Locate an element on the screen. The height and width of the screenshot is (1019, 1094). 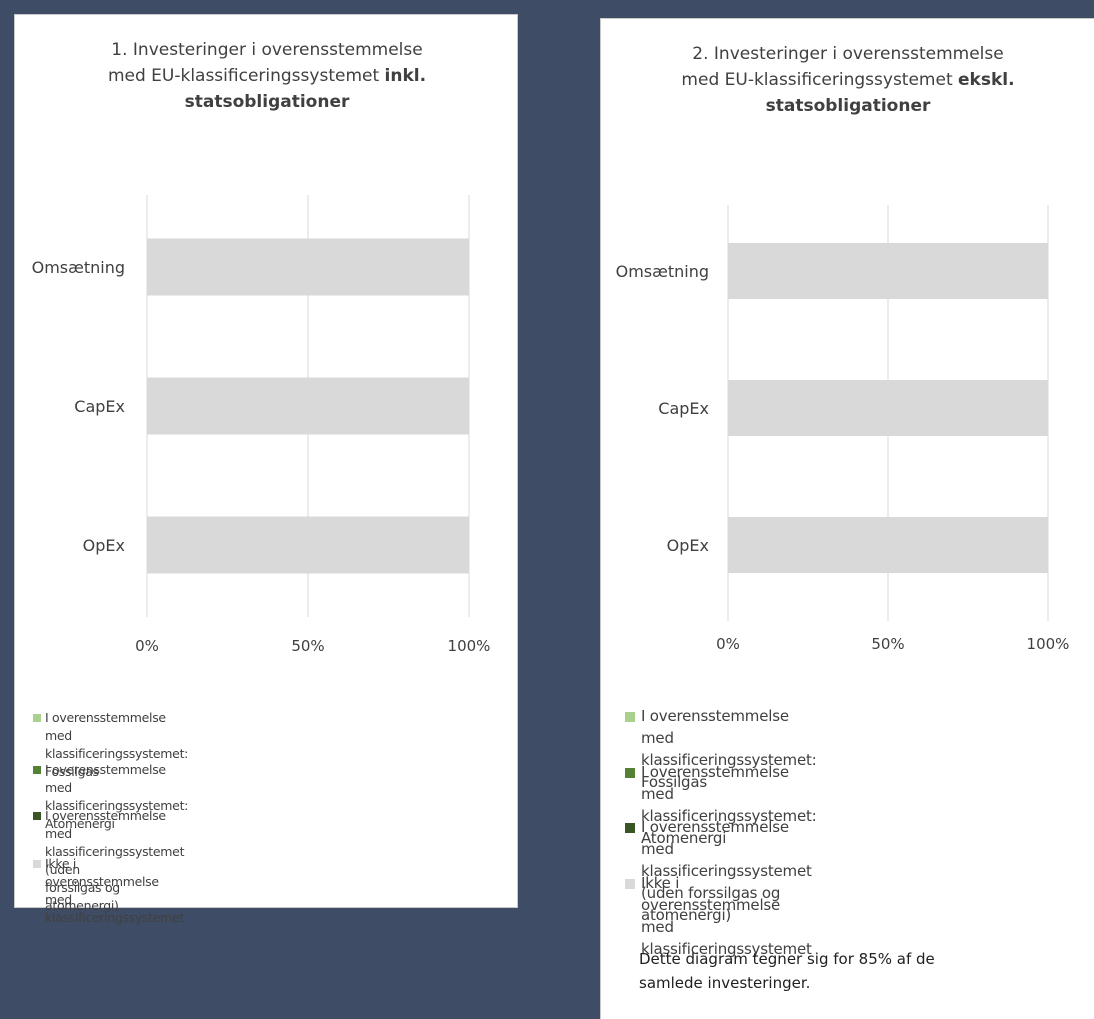
legend-label-line: forssilgas og atomenergi) is located at coordinates (82, 896).